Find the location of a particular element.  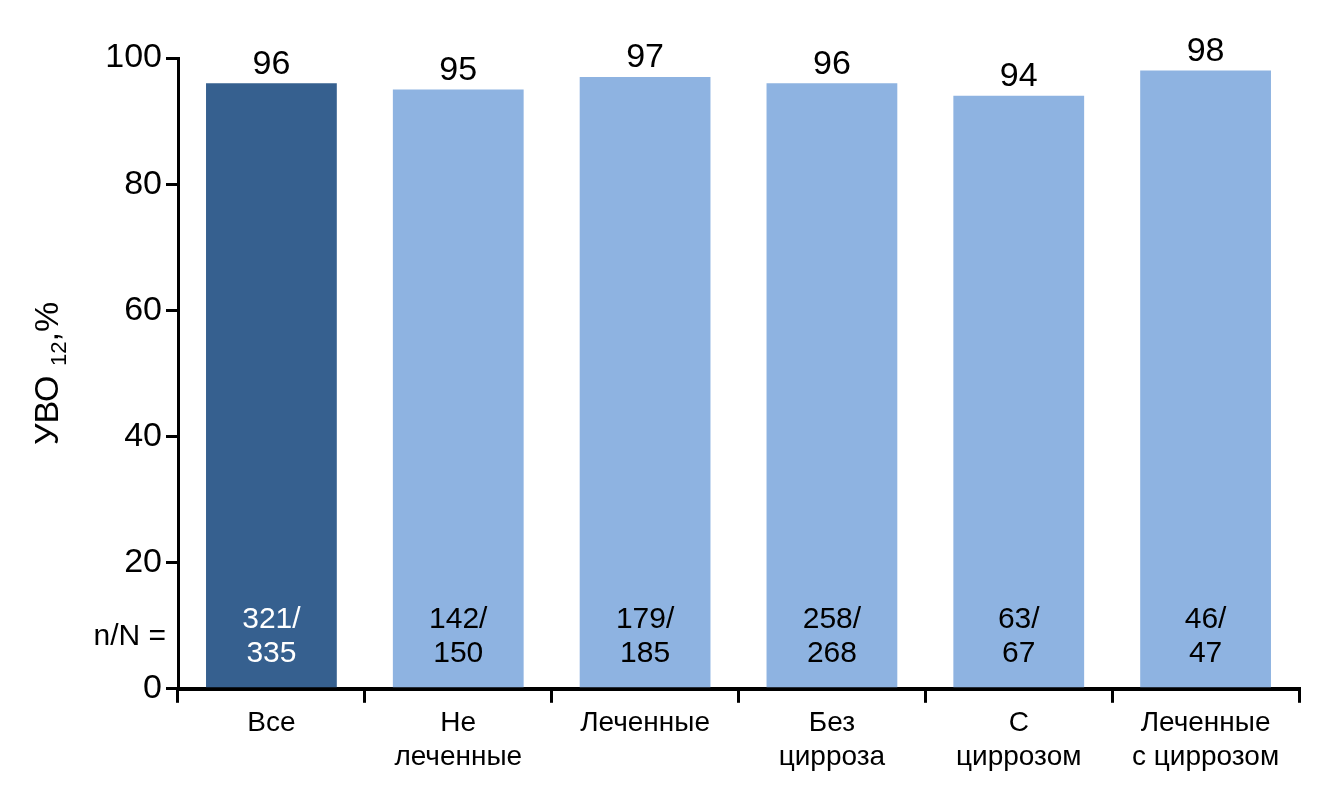

x-tick-label: С циррозом is located at coordinates (1019, 738).